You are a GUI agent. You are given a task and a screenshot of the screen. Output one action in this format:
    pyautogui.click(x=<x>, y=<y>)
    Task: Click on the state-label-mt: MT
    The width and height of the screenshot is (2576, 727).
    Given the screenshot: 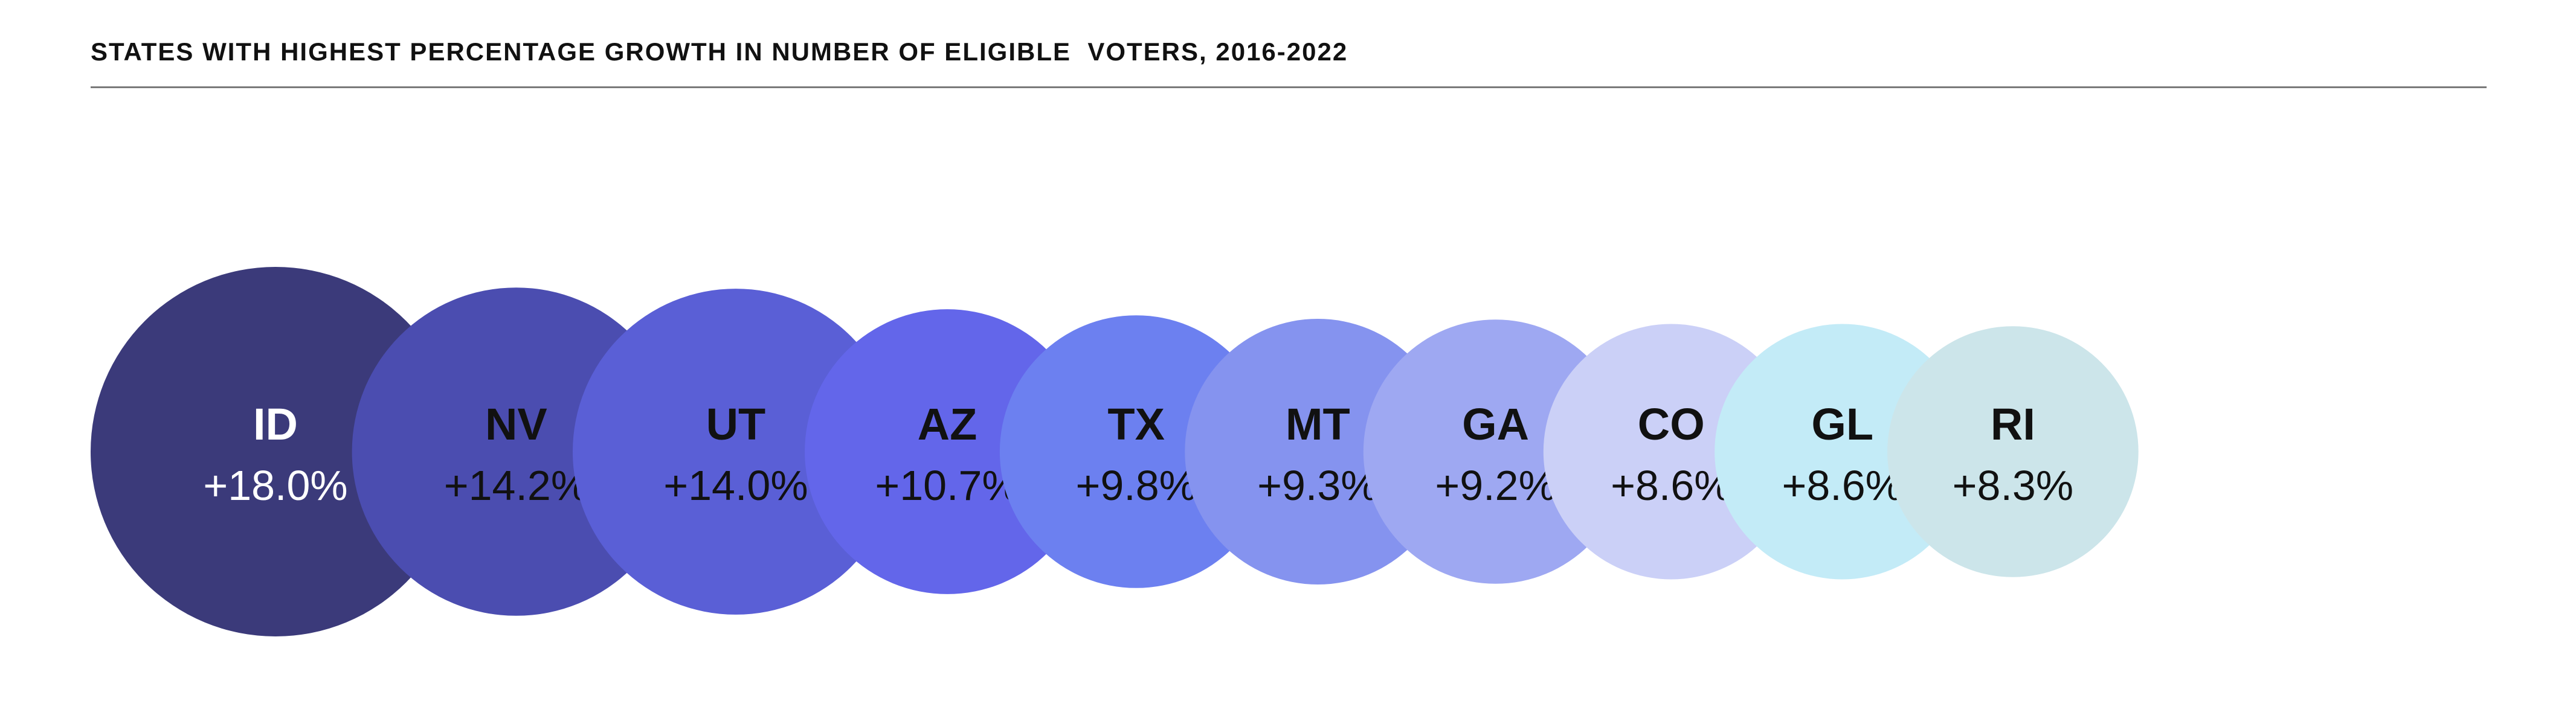 What is the action you would take?
    pyautogui.click(x=1318, y=424)
    